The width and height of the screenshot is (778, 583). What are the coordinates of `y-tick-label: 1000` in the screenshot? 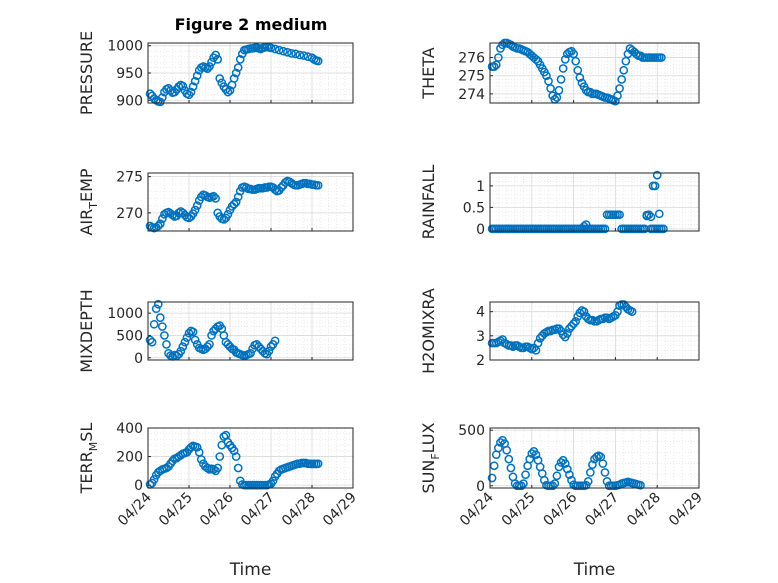 It's located at (125, 47).